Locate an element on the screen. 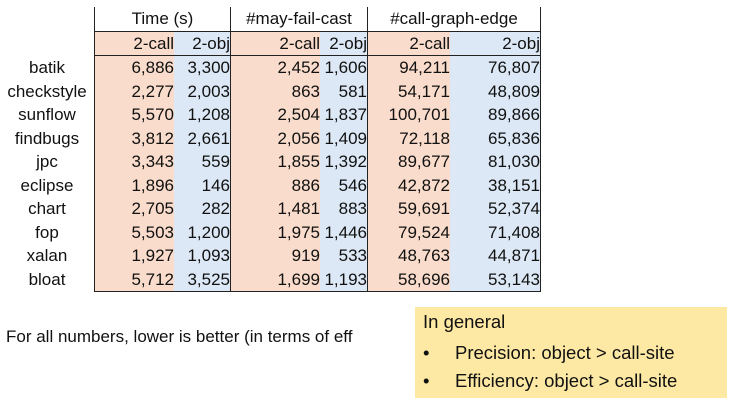 The height and width of the screenshot is (401, 729). group-header-row: Time (s) #may-fail-cast #call-graph-edge is located at coordinates (270, 19).